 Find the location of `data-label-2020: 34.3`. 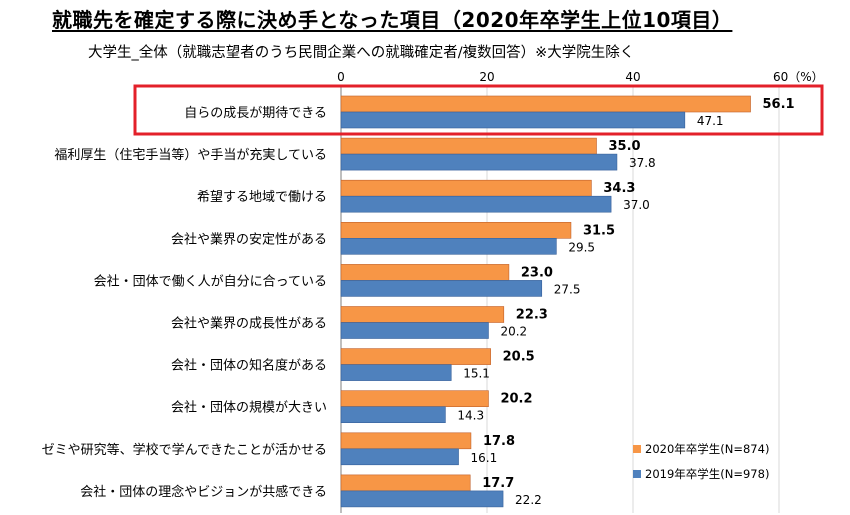

data-label-2020: 34.3 is located at coordinates (619, 188).